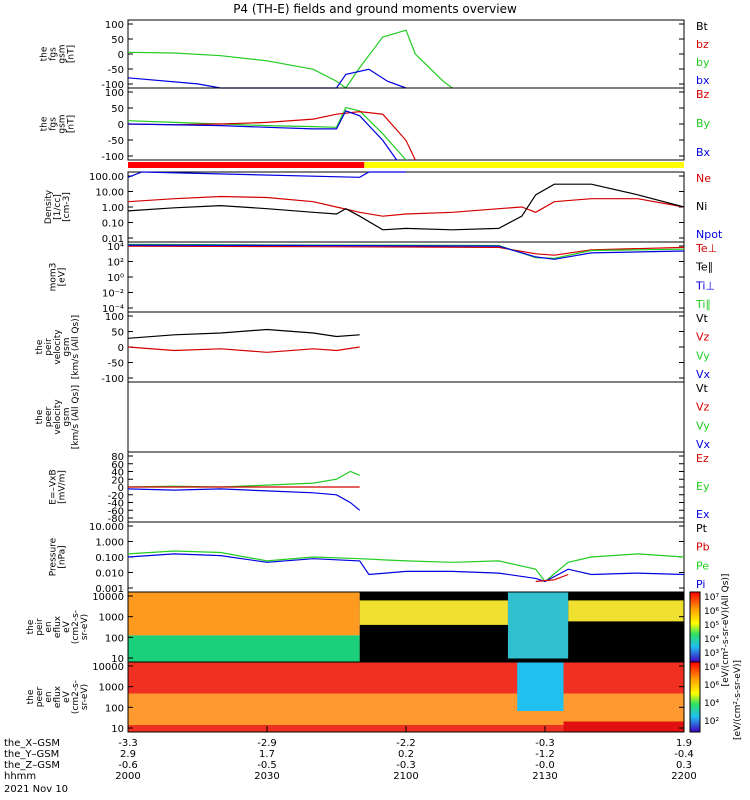 The image size is (750, 800). What do you see at coordinates (375, 55) in the screenshot?
I see `panel-fgs-gsm: 100 50 0 -50 -100 the fgs gsm [nT] Bt bz by bx` at bounding box center [375, 55].